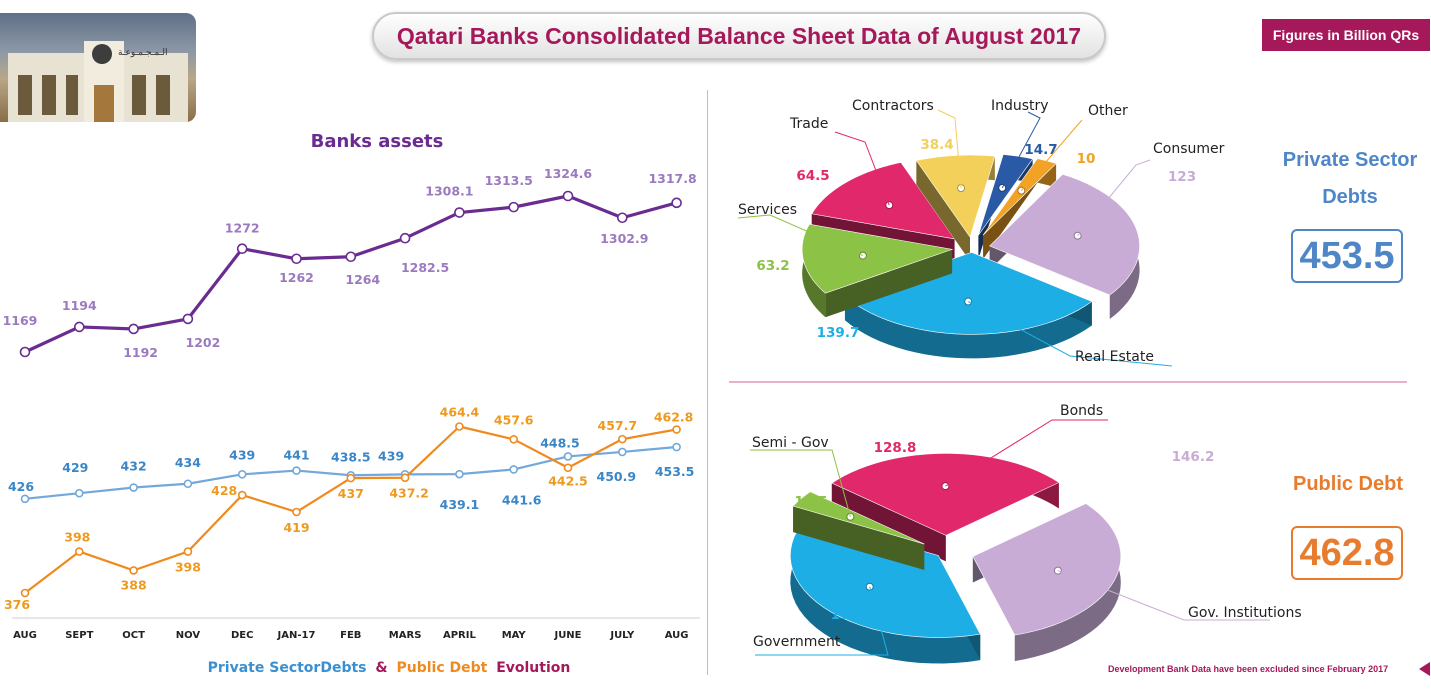  What do you see at coordinates (1347, 553) in the screenshot?
I see `public-debt-total: 462.8` at bounding box center [1347, 553].